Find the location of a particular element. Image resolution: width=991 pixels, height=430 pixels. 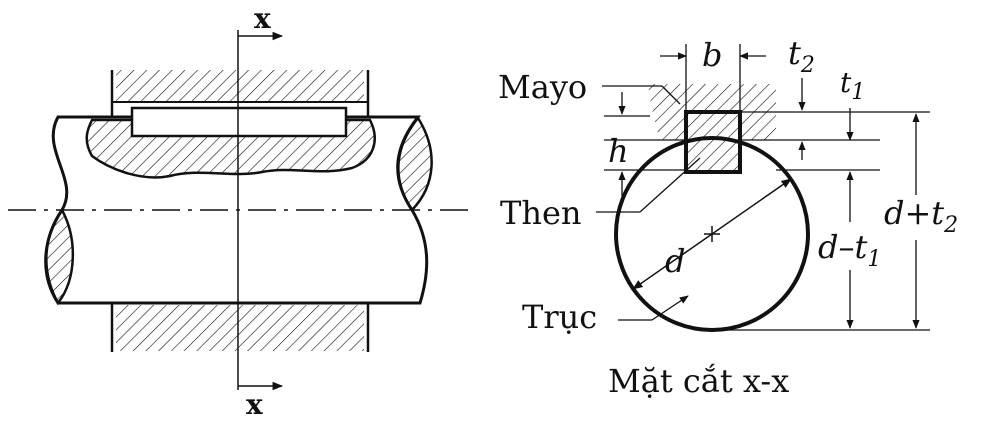

h-label: h is located at coordinates (618, 151).